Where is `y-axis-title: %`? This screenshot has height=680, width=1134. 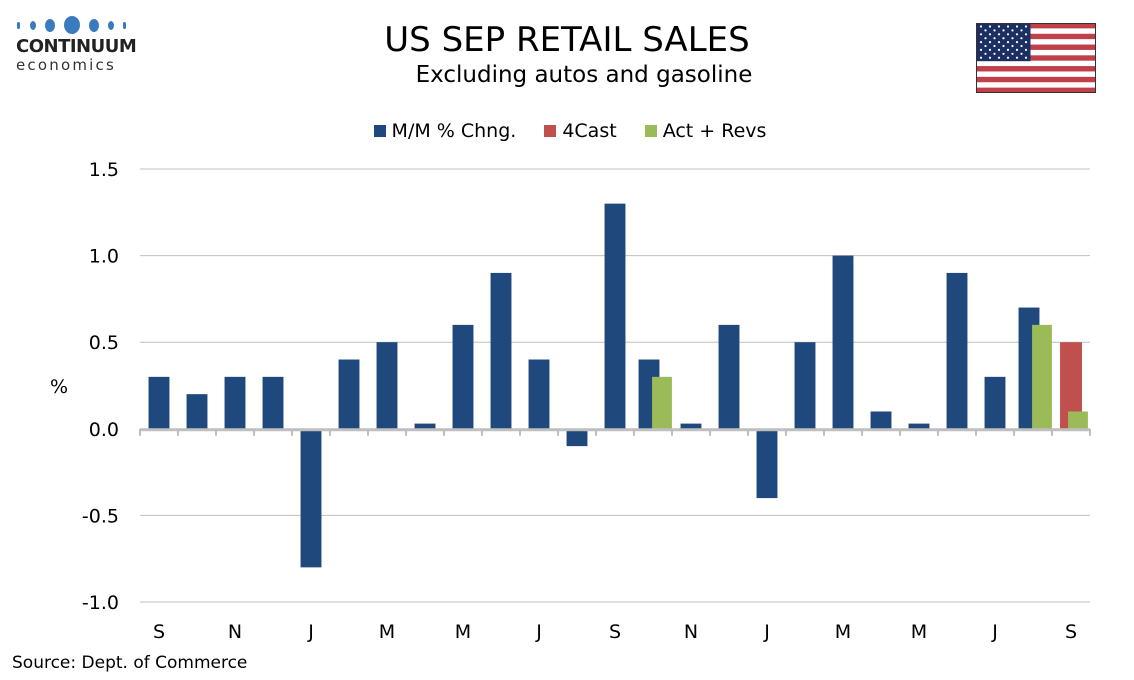 y-axis-title: % is located at coordinates (59, 387).